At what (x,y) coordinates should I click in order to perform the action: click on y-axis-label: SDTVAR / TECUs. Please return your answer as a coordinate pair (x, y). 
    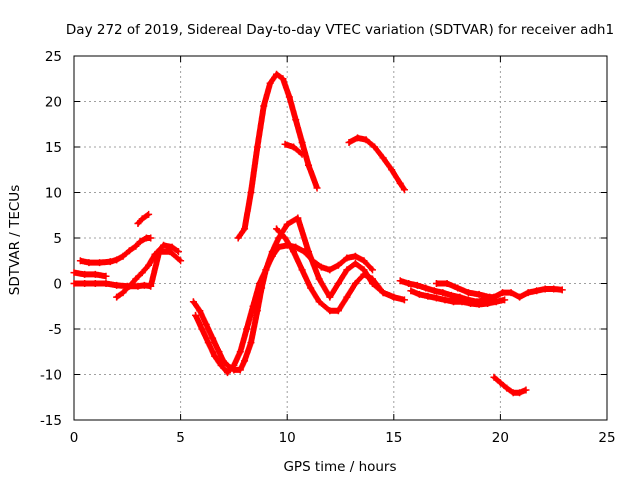
    Looking at the image, I should click on (15, 240).